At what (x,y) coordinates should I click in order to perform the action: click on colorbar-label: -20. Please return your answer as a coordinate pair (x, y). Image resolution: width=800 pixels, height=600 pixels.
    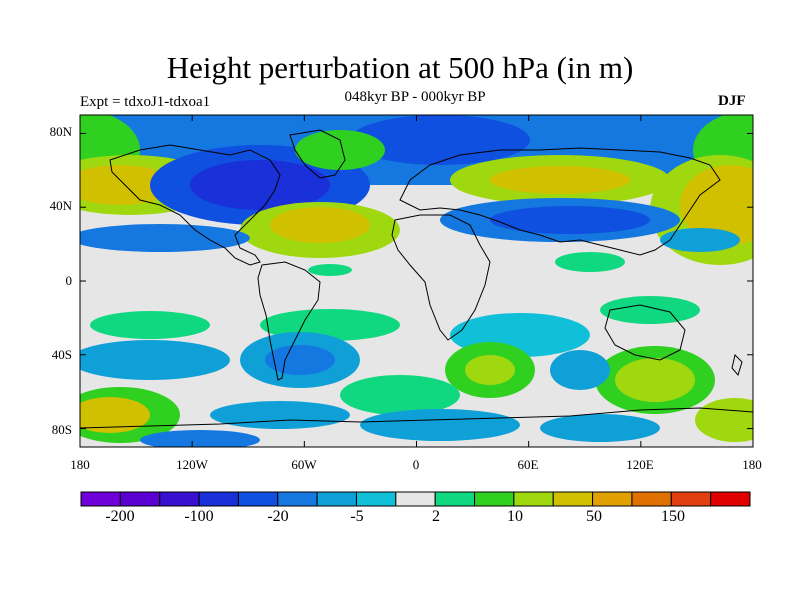
    Looking at the image, I should click on (278, 516).